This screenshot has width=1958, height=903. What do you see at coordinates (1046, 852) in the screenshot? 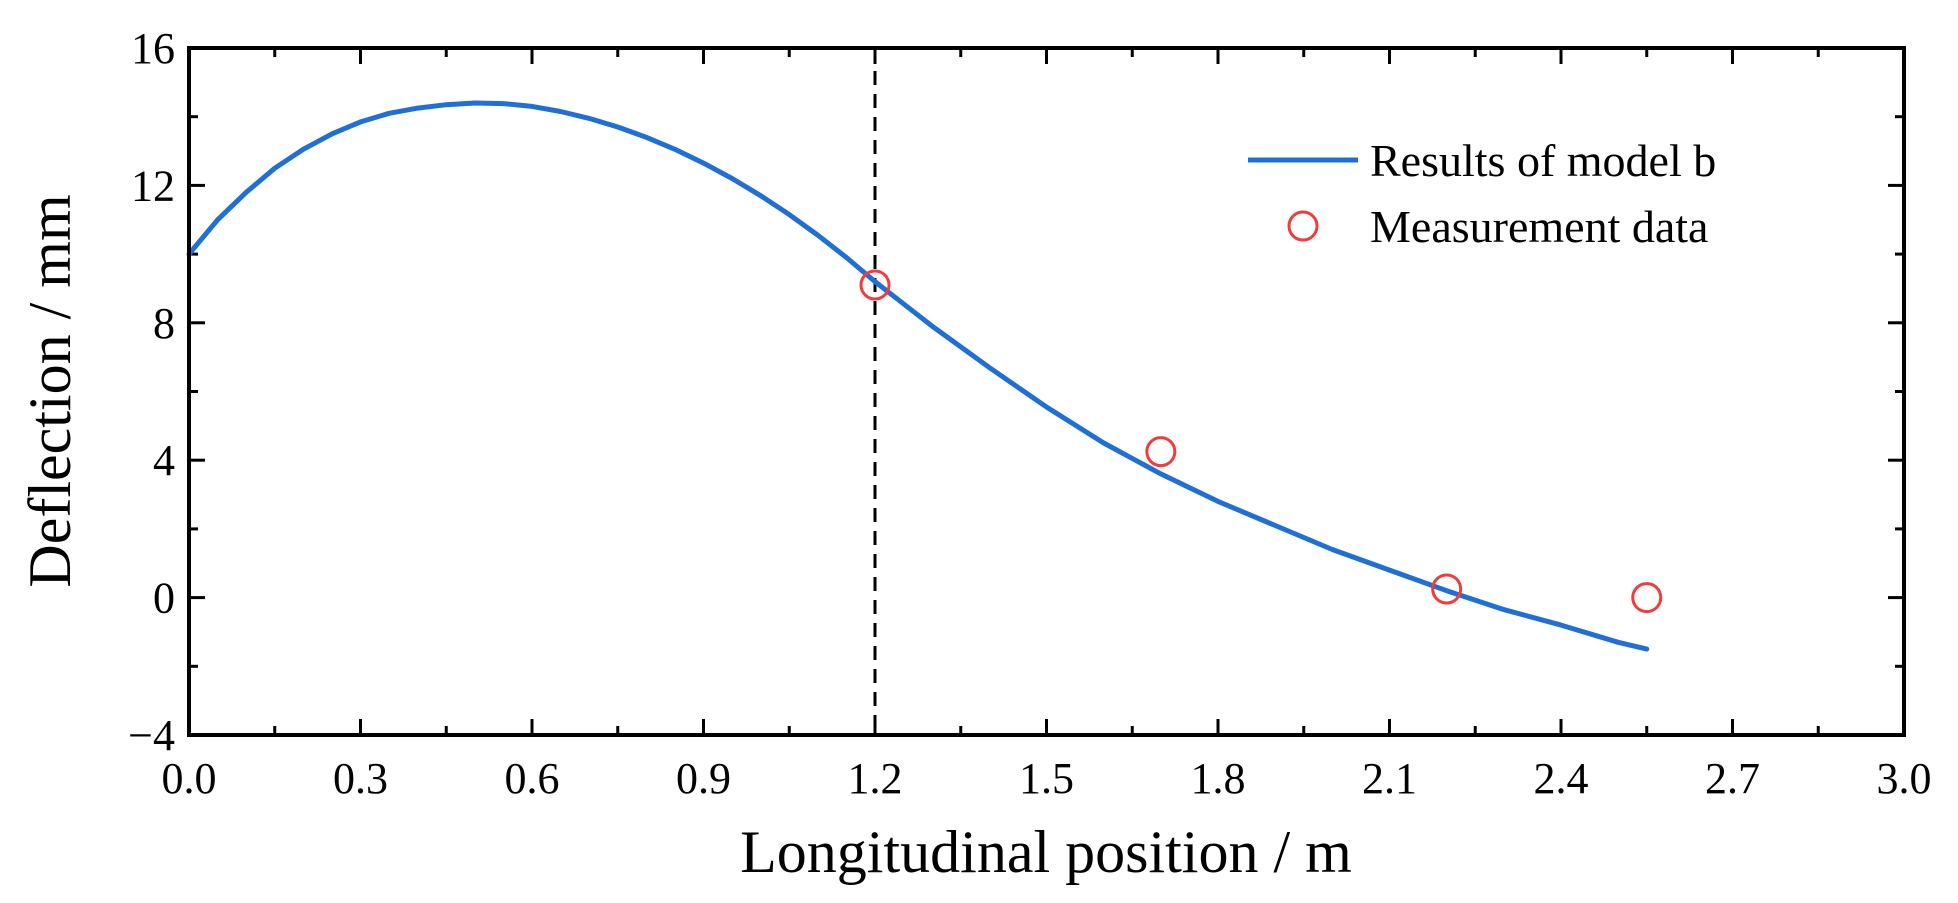
I see `x-axis-label: Longitudinal position / m` at bounding box center [1046, 852].